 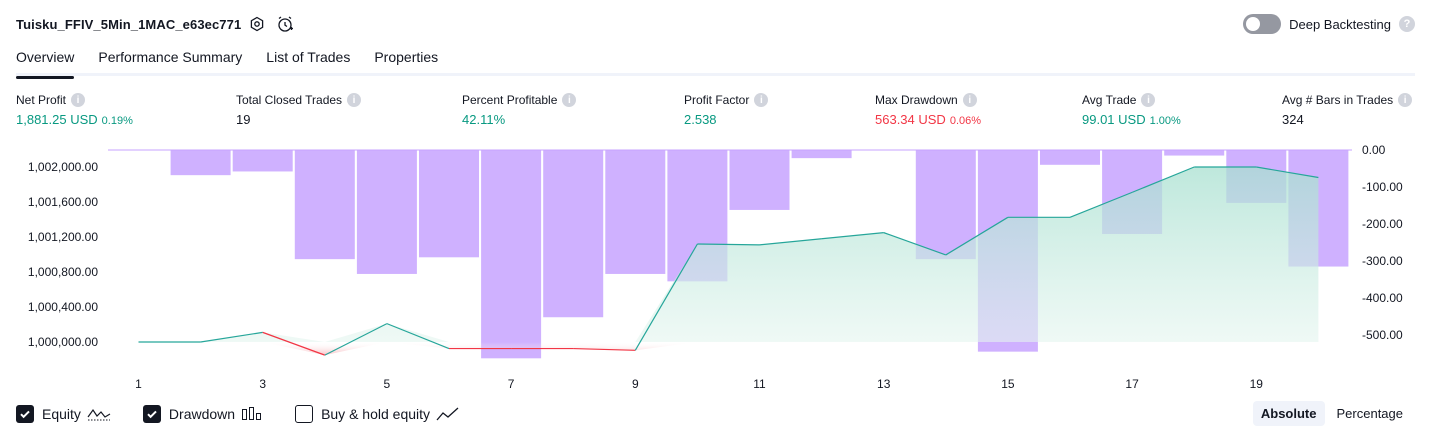 What do you see at coordinates (1008, 384) in the screenshot?
I see `x-axis-tick-label: 15` at bounding box center [1008, 384].